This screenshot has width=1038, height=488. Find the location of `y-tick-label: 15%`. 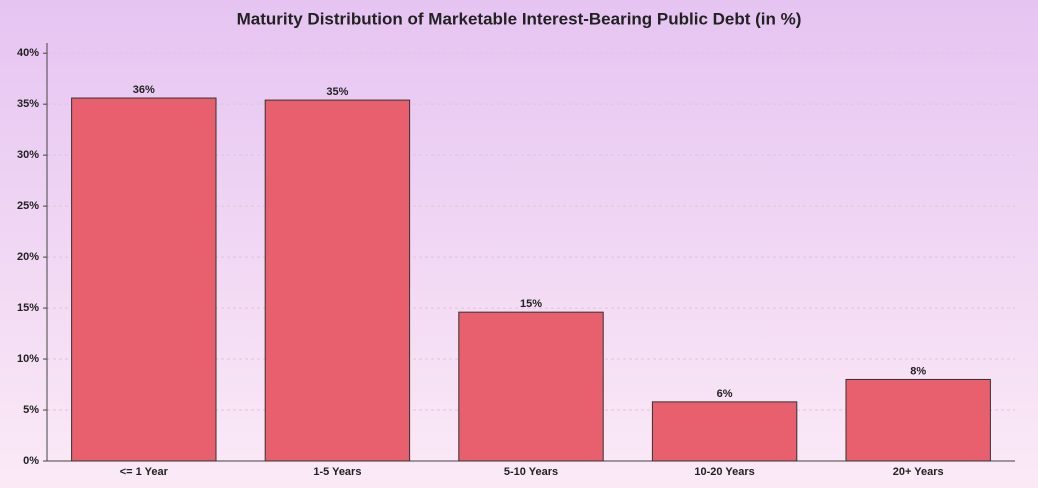

y-tick-label: 15% is located at coordinates (28, 308).